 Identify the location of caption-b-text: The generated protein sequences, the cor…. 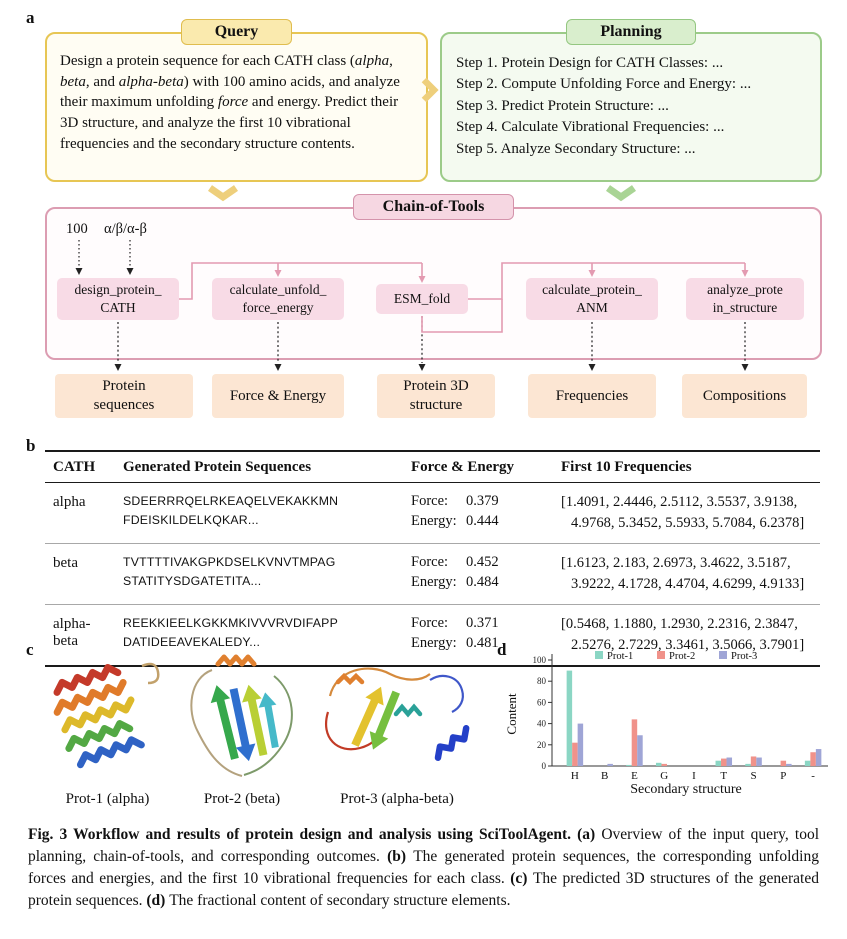
(423, 867).